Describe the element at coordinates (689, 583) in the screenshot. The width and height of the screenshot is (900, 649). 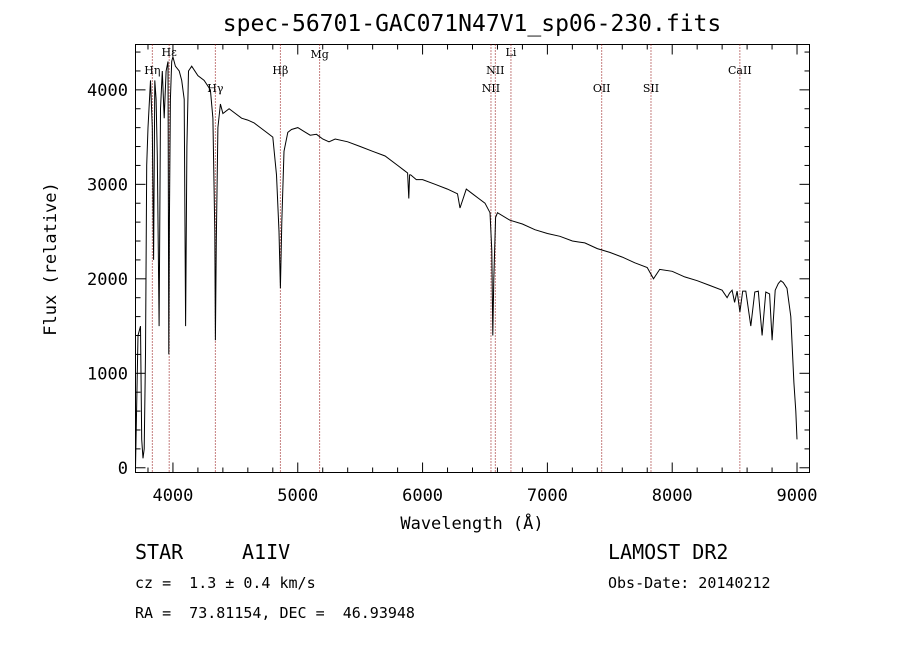
I see `observation-date: Obs-Date: 20140212` at that location.